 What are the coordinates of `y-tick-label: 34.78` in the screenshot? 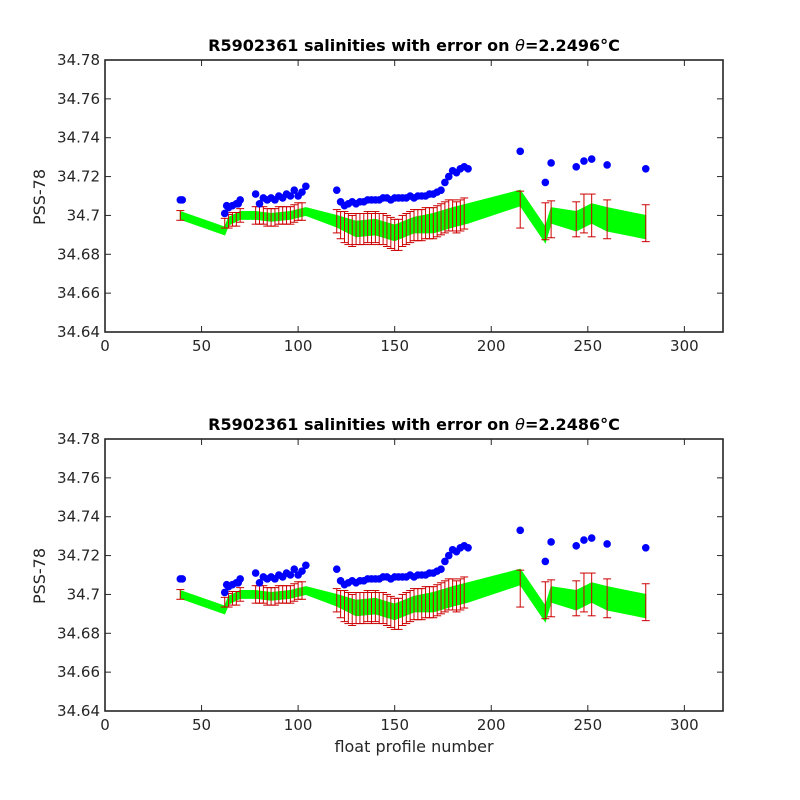 It's located at (78, 60).